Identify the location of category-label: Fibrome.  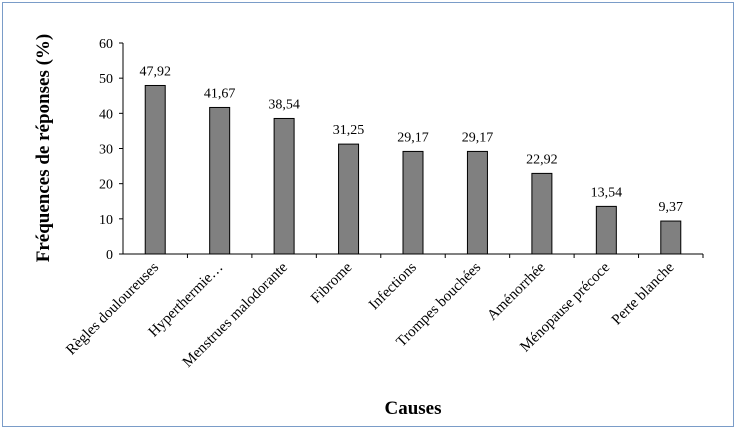
(331, 282).